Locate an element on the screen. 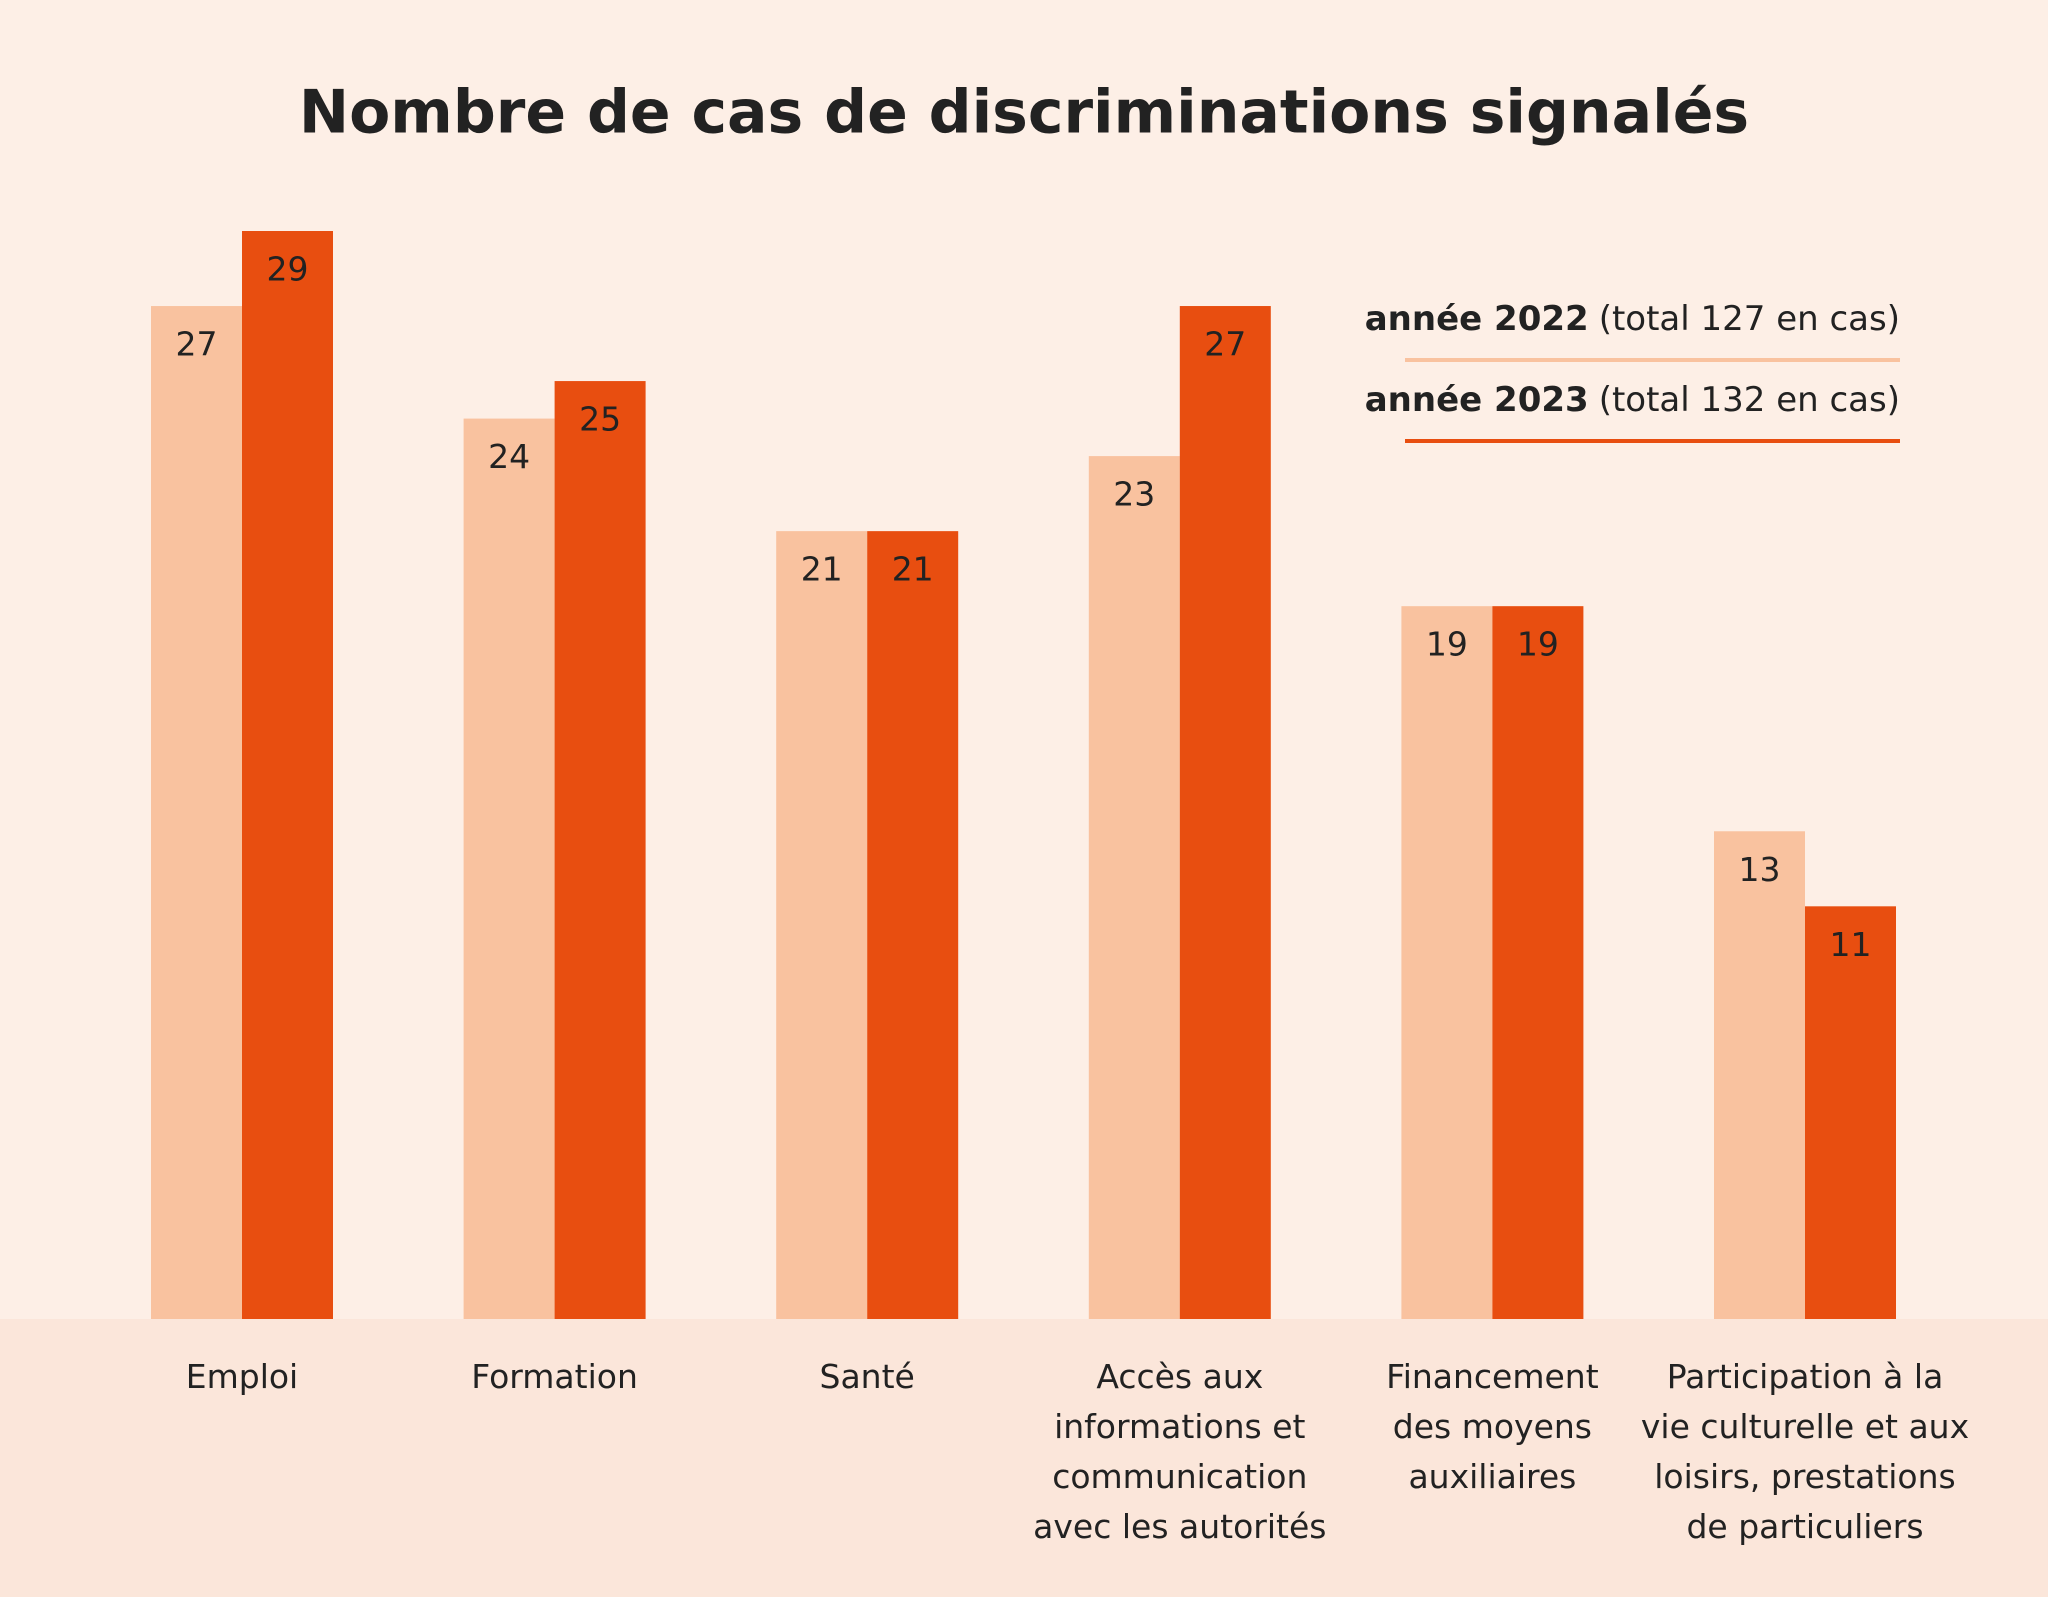 The width and height of the screenshot is (2048, 1597). legend-entry: année 2022 (total 127 en cas) is located at coordinates (1632, 319).